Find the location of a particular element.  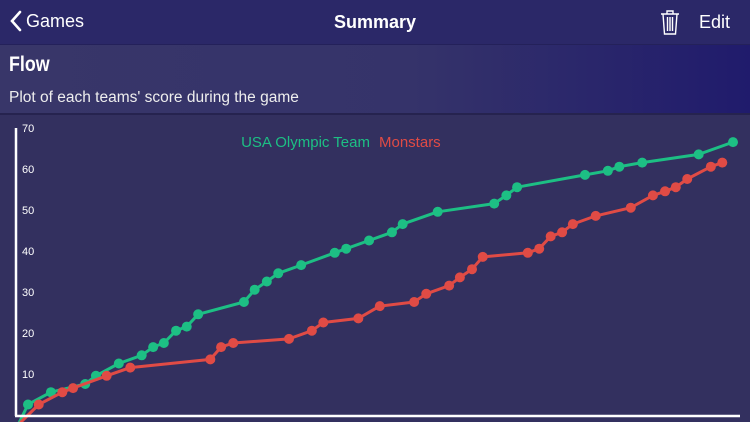

back-button: Games is located at coordinates (47, 21).